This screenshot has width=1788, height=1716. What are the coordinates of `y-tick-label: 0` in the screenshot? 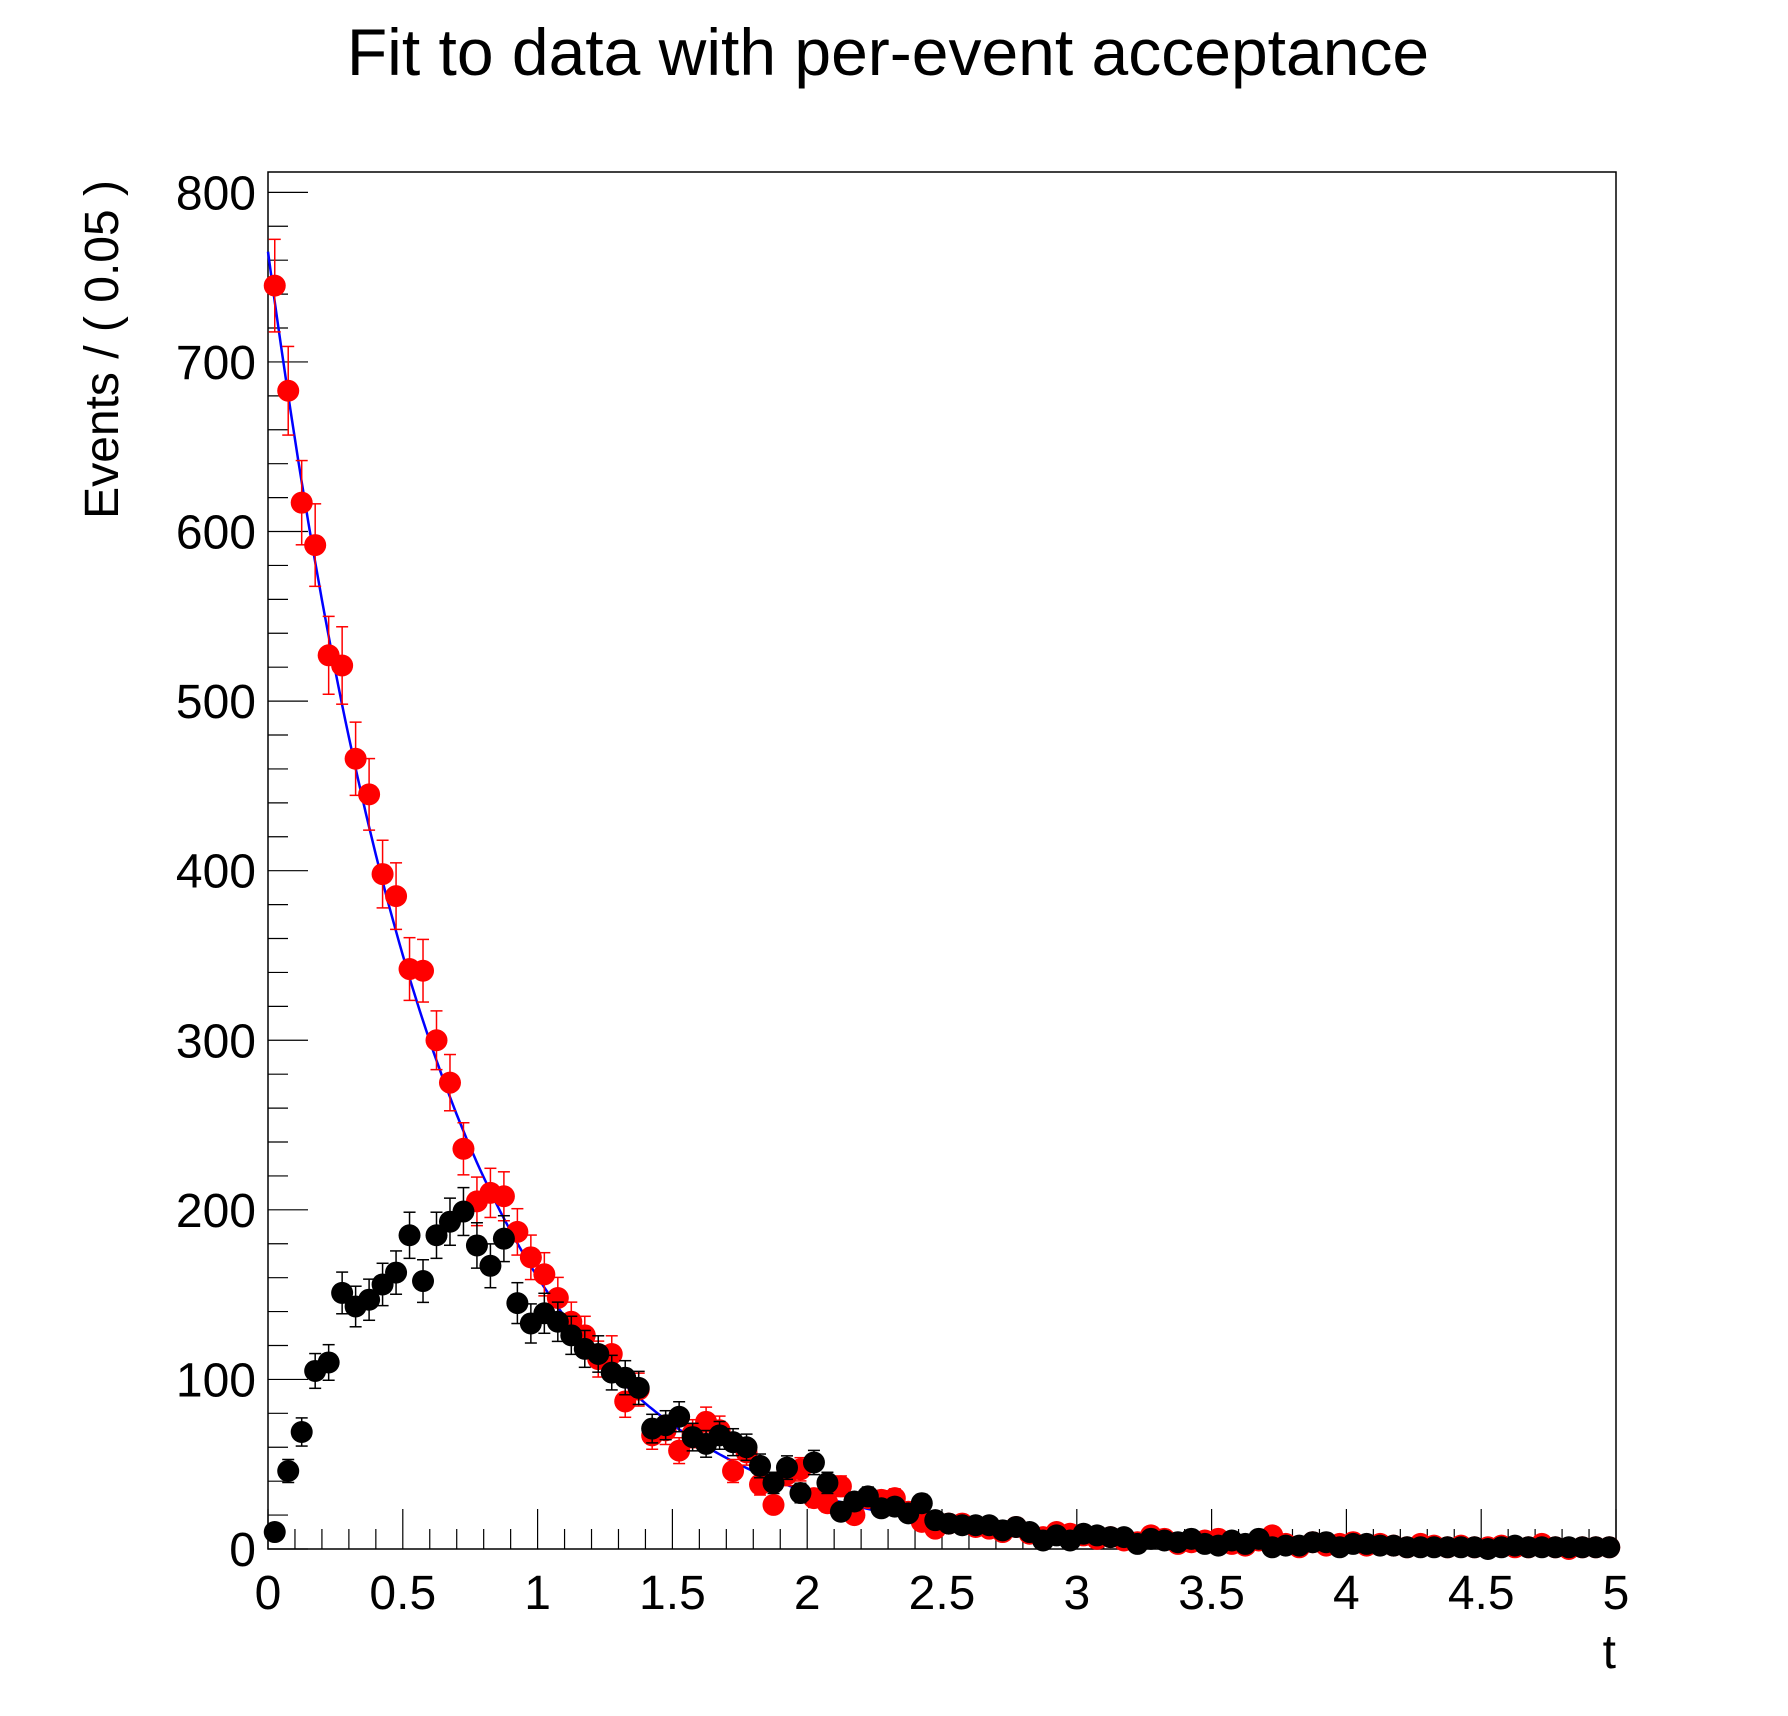 It's located at (242, 1550).